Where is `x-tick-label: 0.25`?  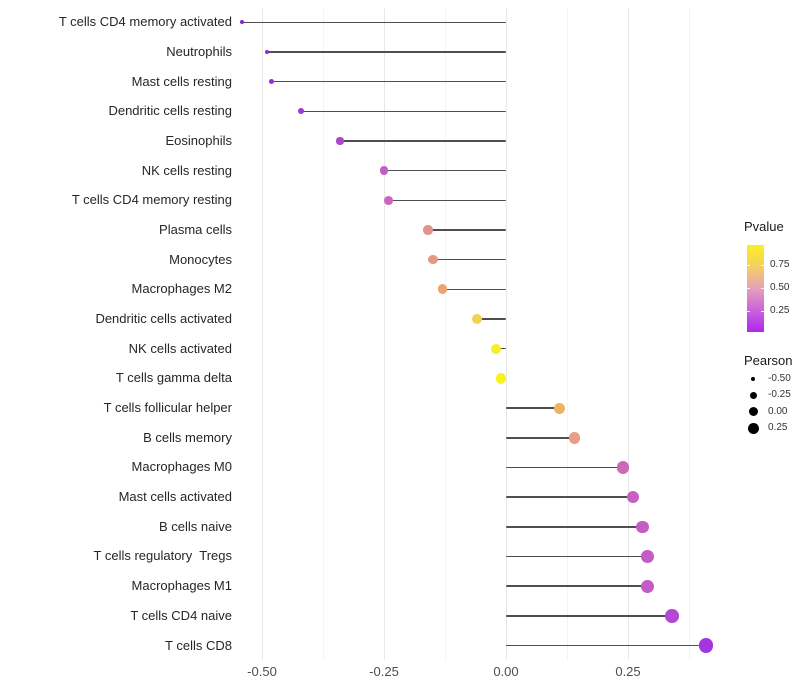 x-tick-label: 0.25 is located at coordinates (628, 671).